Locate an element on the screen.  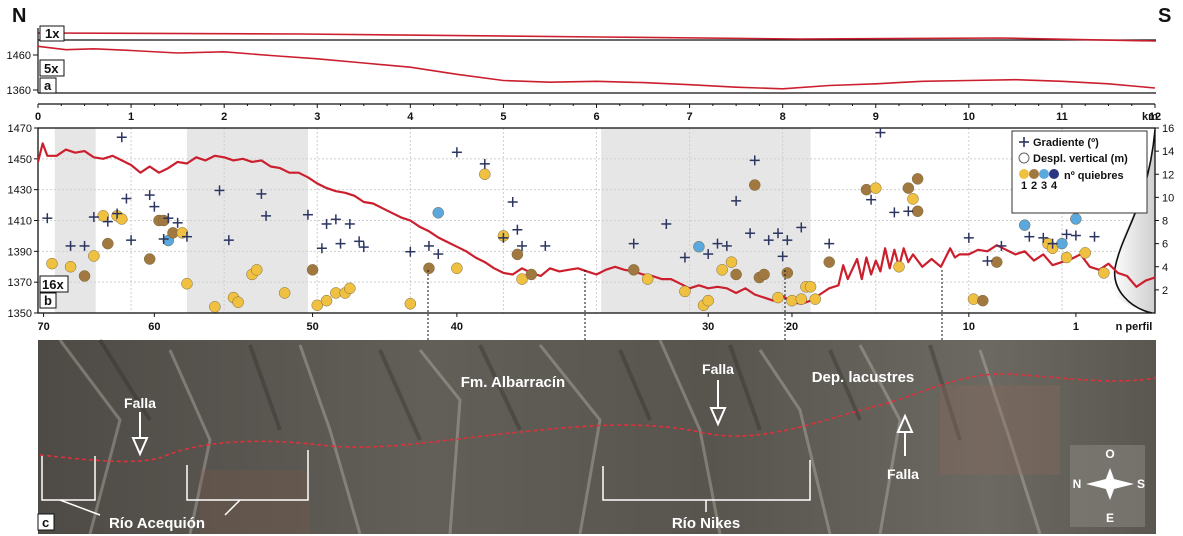
top-axis-label: 1 is located at coordinates (131, 117).